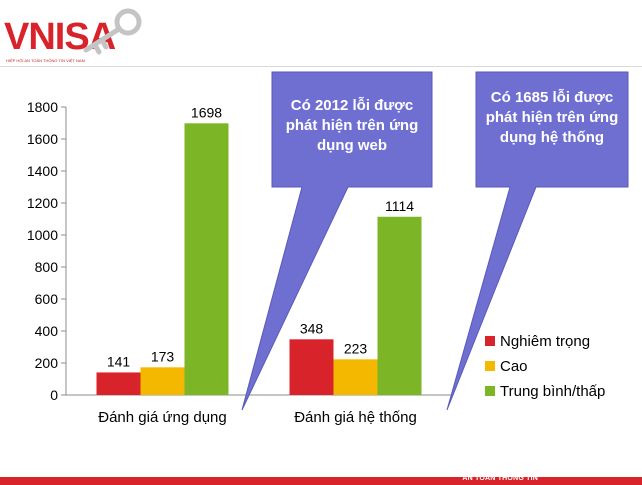 This screenshot has height=485, width=642. I want to click on data-label: 1698, so click(206, 112).